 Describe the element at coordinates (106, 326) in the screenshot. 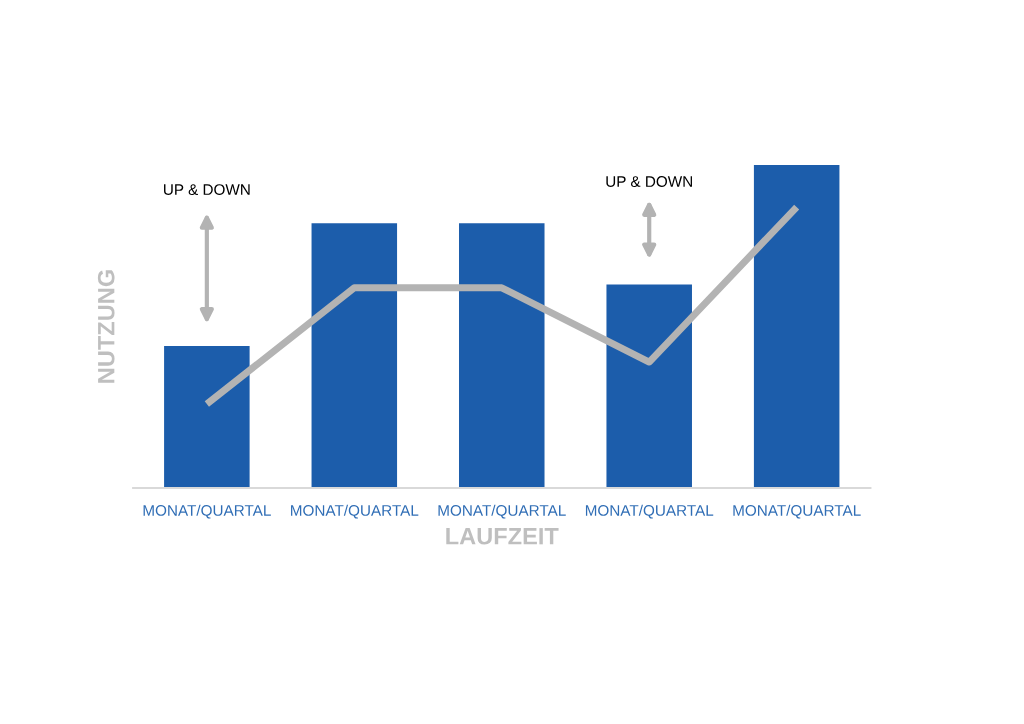

I see `y-axis-title: NUTZUNG` at that location.